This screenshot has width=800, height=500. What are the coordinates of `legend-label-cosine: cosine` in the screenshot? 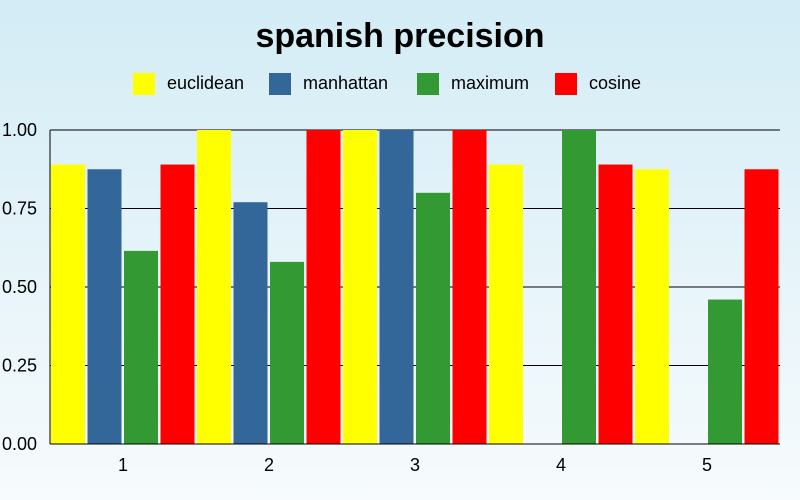 It's located at (615, 83).